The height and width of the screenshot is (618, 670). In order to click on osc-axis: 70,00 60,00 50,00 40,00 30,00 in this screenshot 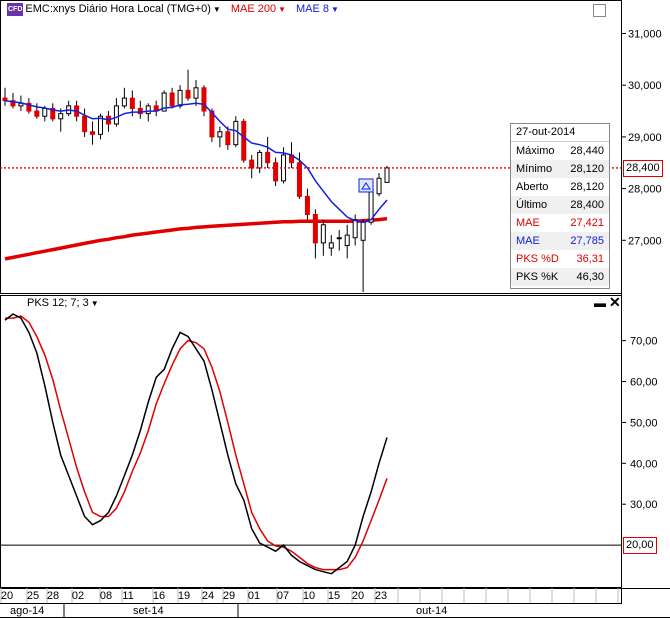, I will do `click(639, 423)`.